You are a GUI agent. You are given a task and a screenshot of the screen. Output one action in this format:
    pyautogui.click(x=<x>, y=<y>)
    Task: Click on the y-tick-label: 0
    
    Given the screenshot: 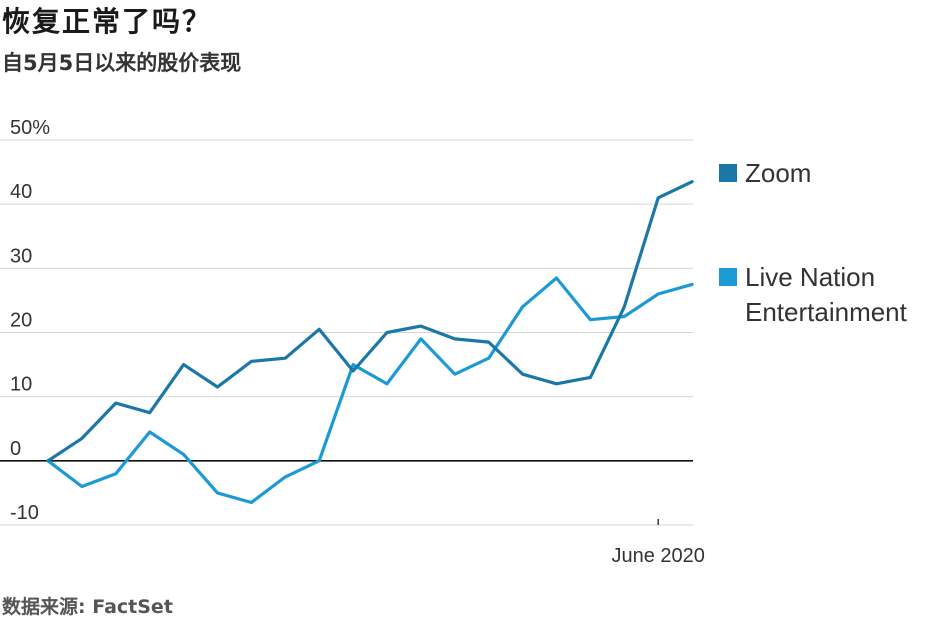 What is the action you would take?
    pyautogui.click(x=15, y=449)
    